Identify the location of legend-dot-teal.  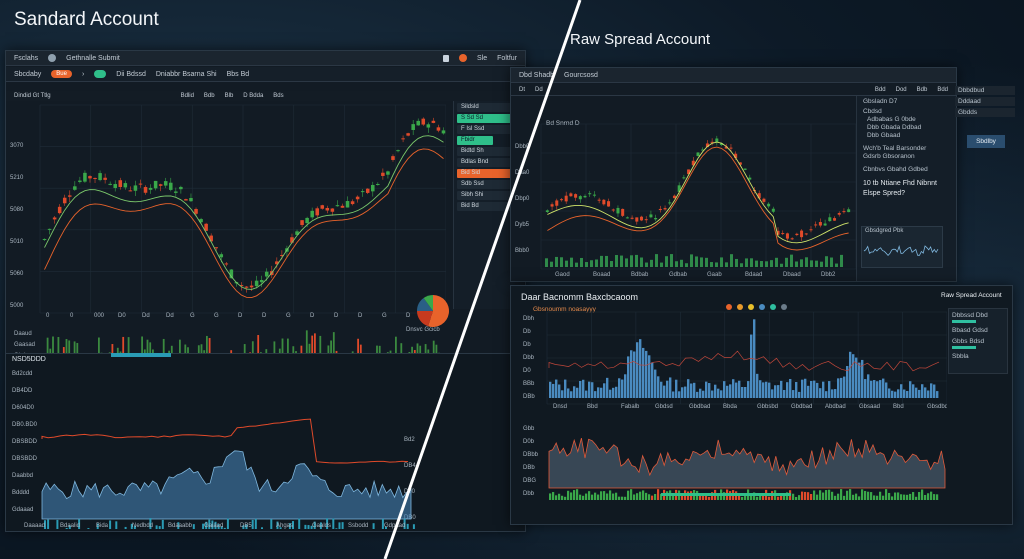
(773, 307).